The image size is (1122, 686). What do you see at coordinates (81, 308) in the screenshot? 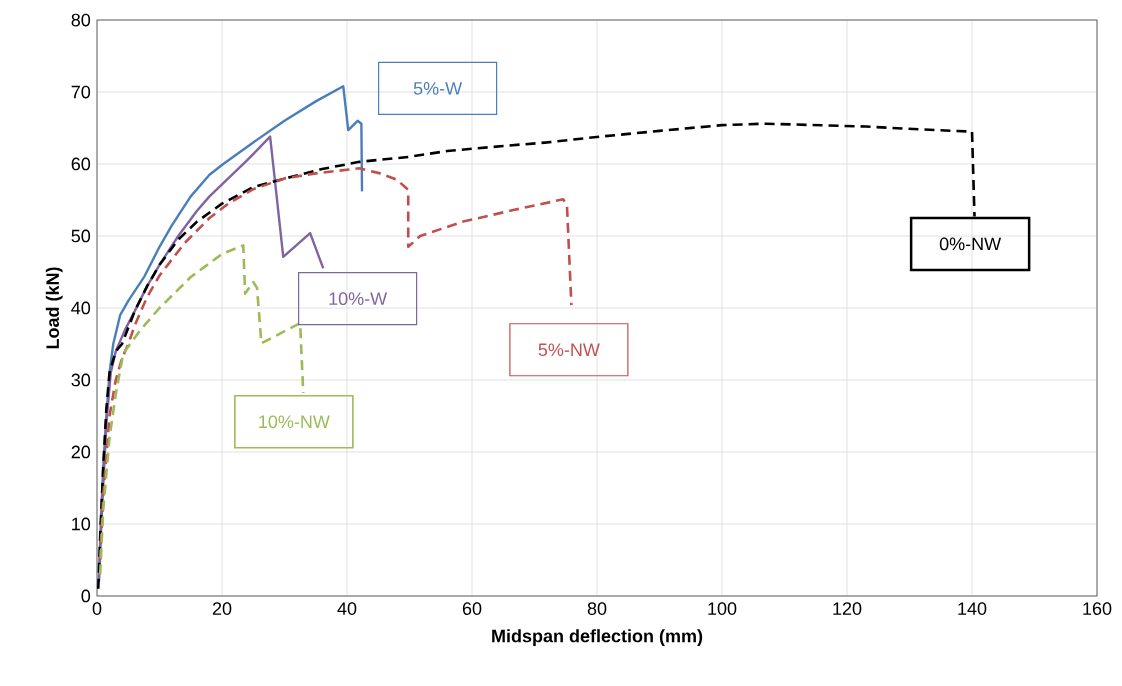
I see `y-tick-label: 40` at bounding box center [81, 308].